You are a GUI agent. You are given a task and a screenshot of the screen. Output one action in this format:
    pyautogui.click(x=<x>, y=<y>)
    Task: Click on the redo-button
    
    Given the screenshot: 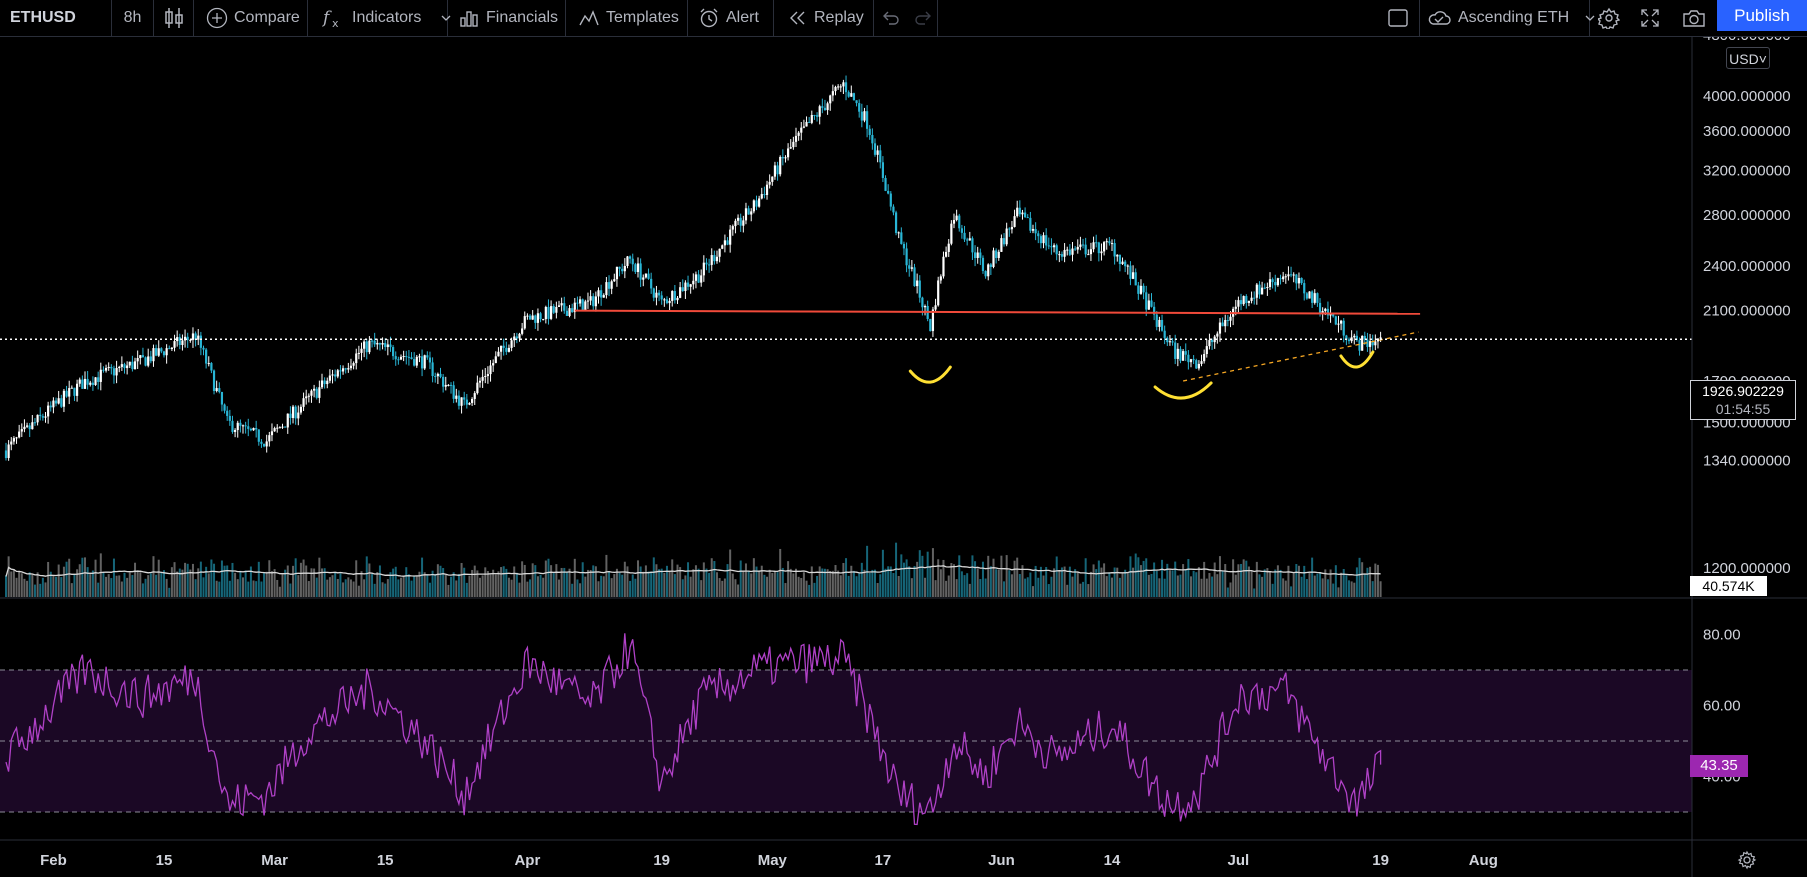 What is the action you would take?
    pyautogui.click(x=923, y=18)
    